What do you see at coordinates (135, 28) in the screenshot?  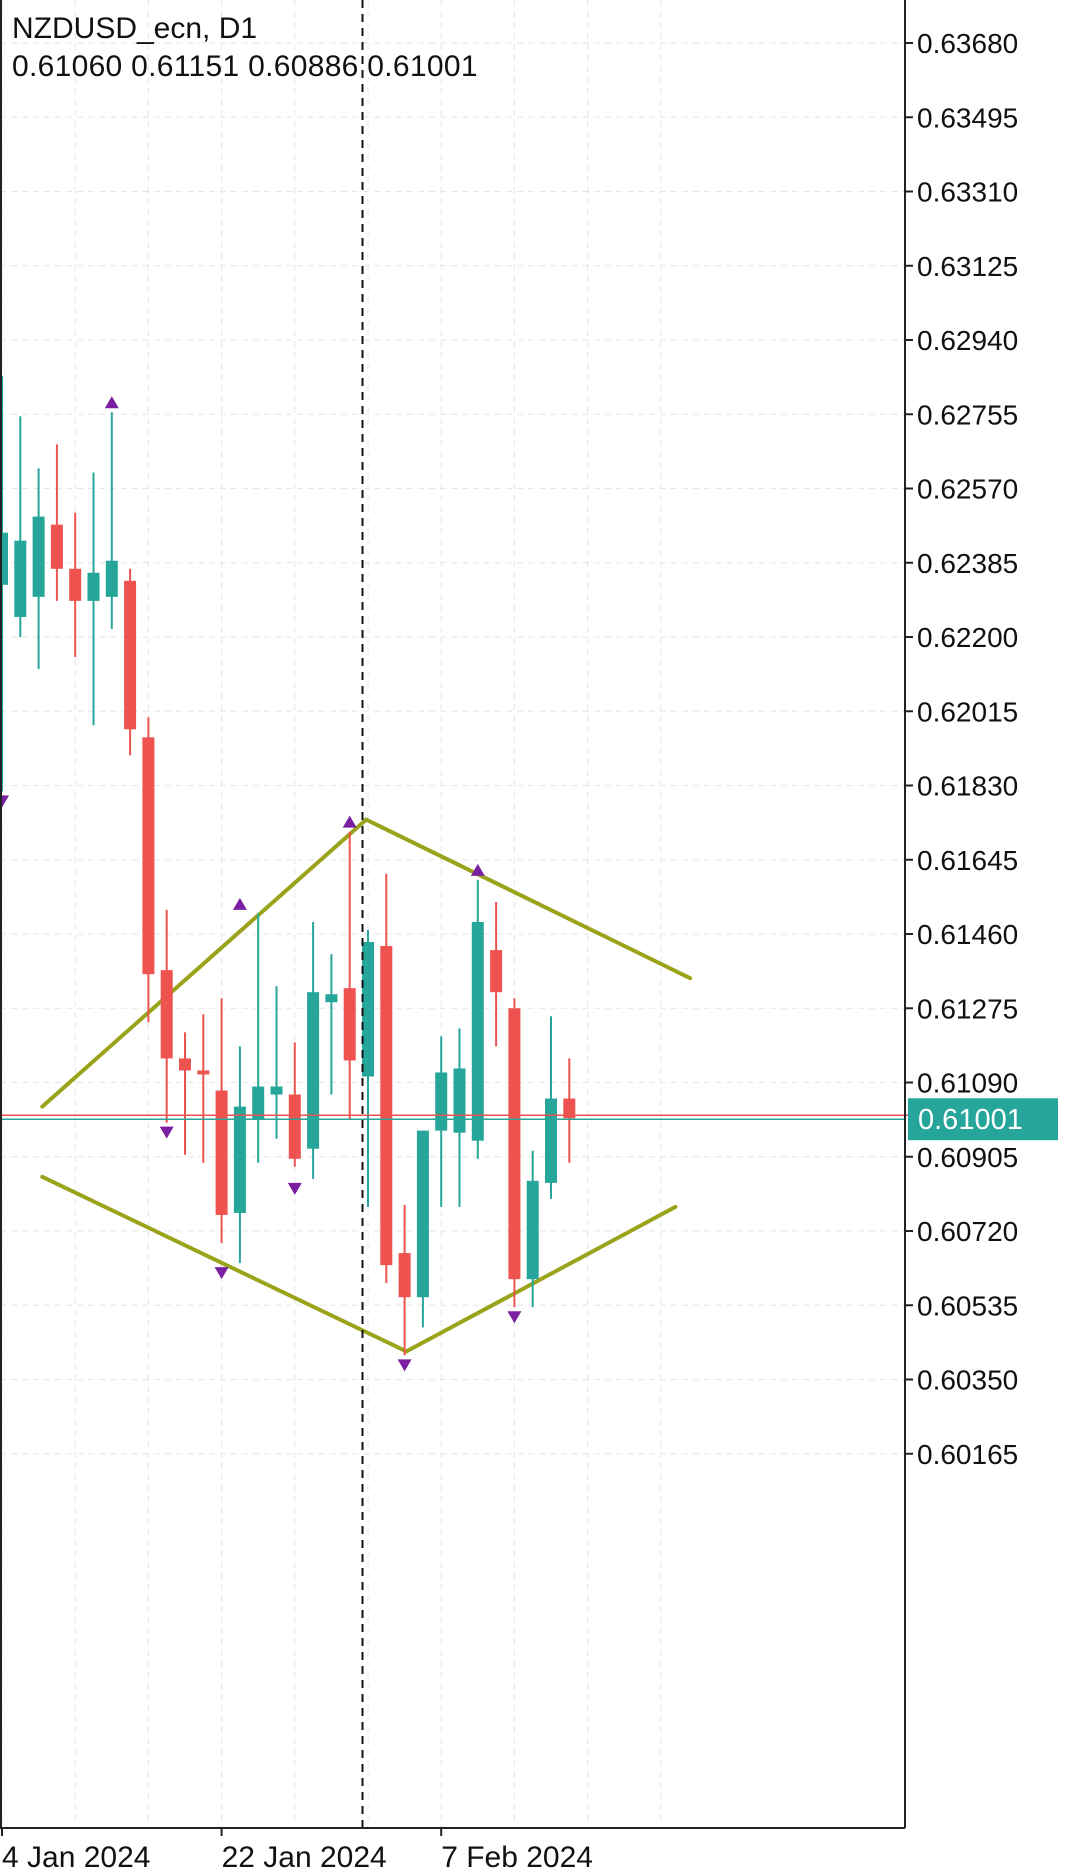 I see `symbol-timeframe-label: NZDUSD_ecn, D1` at bounding box center [135, 28].